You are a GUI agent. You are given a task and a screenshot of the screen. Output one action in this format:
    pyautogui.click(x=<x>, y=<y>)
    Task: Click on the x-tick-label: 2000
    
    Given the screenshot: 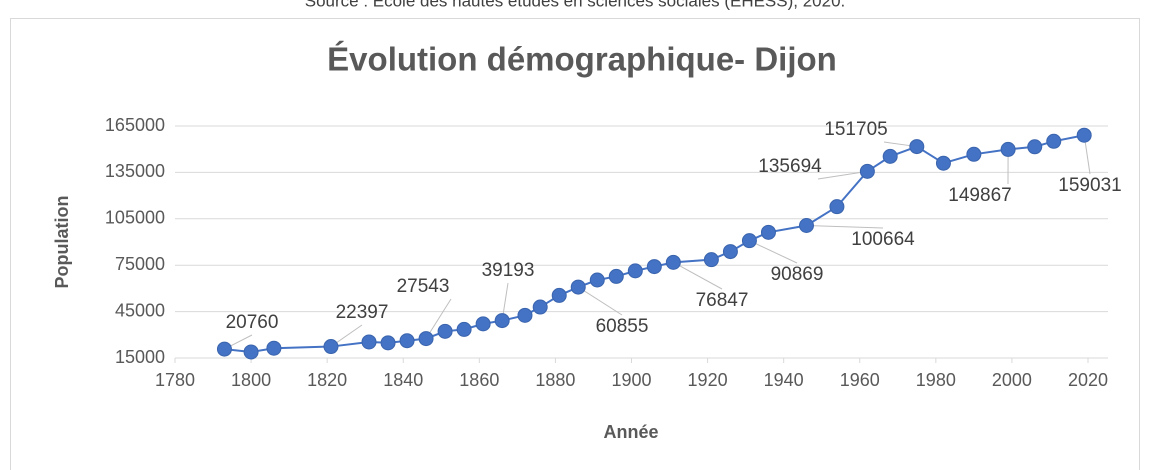 What is the action you would take?
    pyautogui.click(x=1012, y=380)
    